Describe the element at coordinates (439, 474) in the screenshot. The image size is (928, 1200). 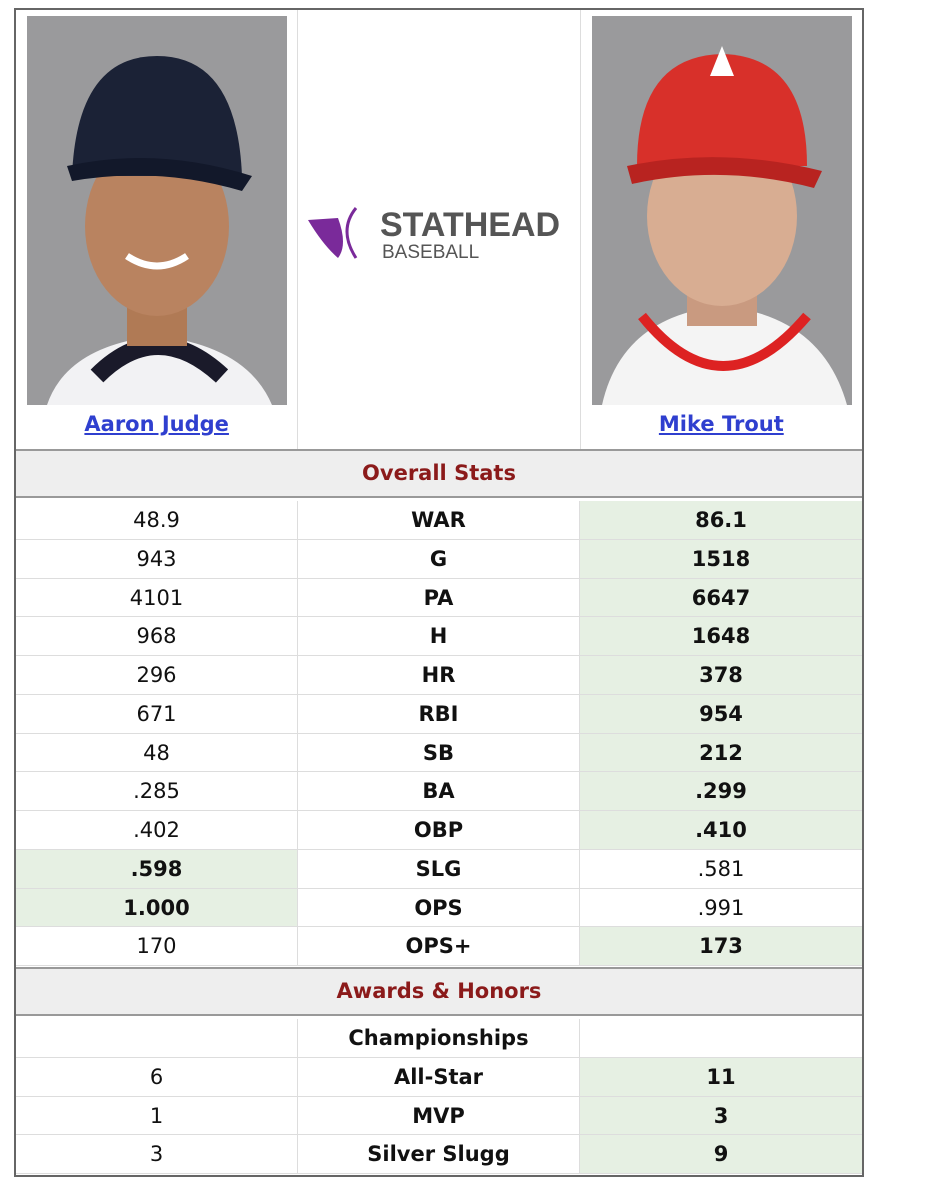
I see `section-header: Overall Stats` at that location.